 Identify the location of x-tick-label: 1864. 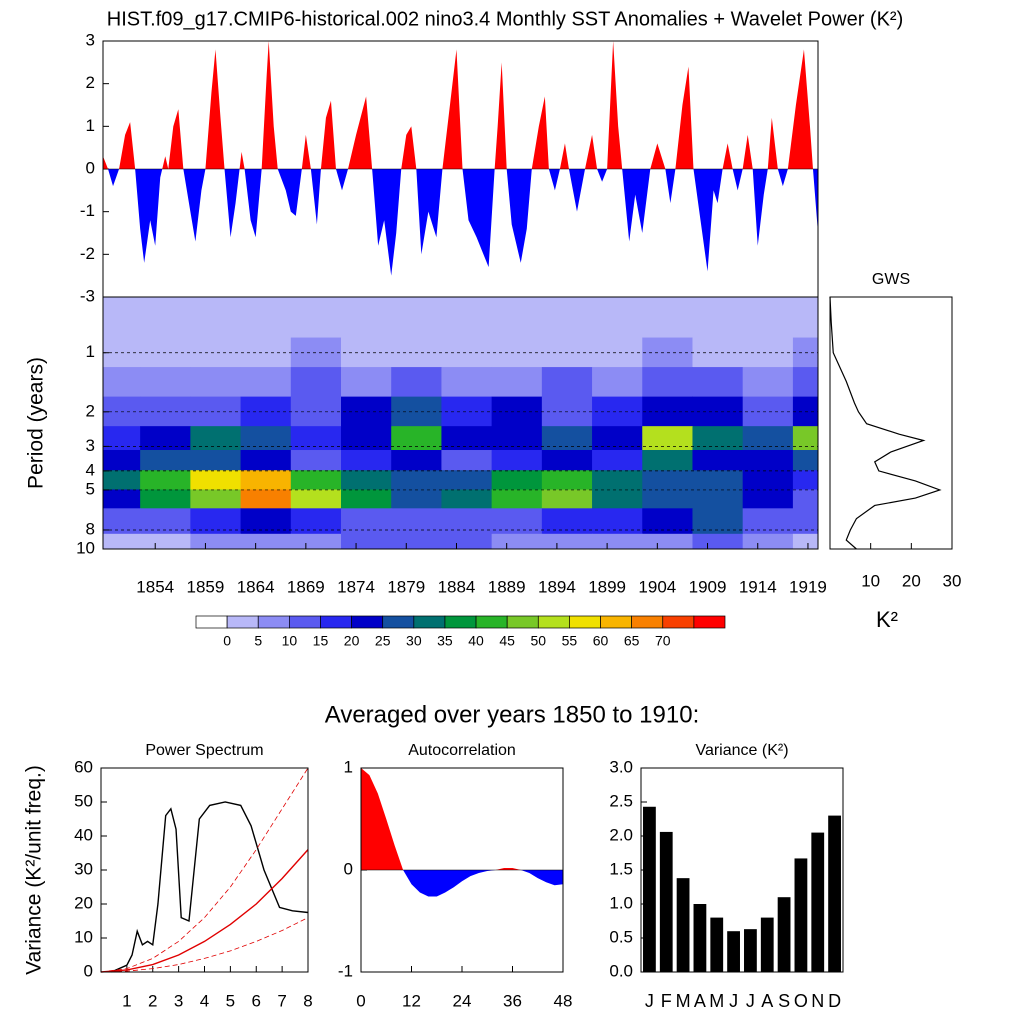
(256, 586).